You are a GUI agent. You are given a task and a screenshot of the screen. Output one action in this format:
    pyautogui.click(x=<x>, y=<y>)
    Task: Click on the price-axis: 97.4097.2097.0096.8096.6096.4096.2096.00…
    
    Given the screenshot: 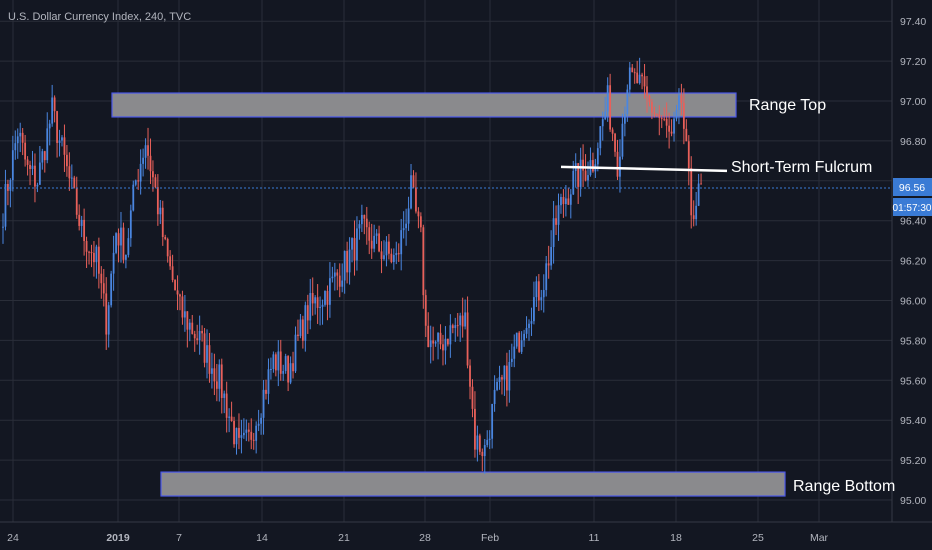 What is the action you would take?
    pyautogui.click(x=913, y=261)
    